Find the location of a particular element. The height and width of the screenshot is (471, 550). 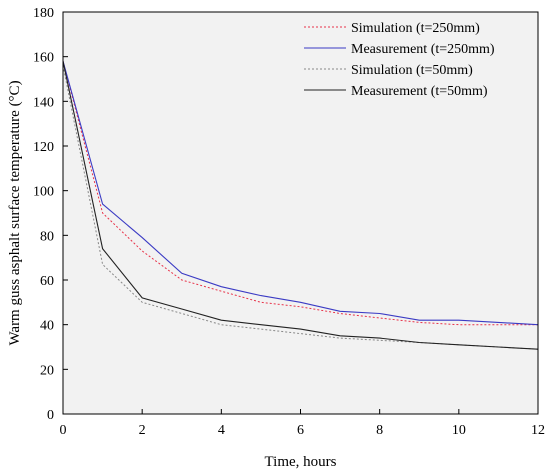

y-tick-label: 20 is located at coordinates (47, 370).